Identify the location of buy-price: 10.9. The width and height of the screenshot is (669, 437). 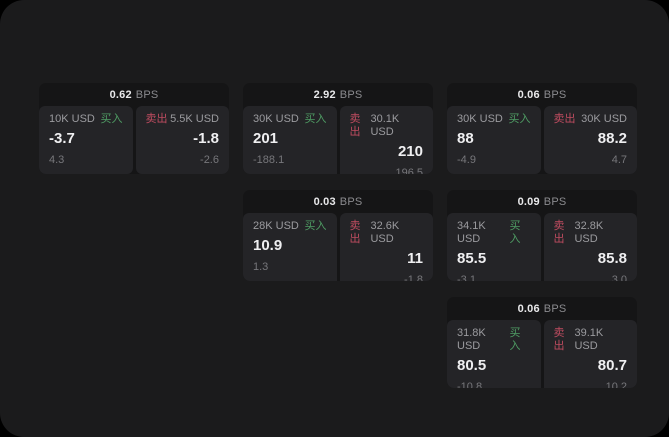
(268, 245).